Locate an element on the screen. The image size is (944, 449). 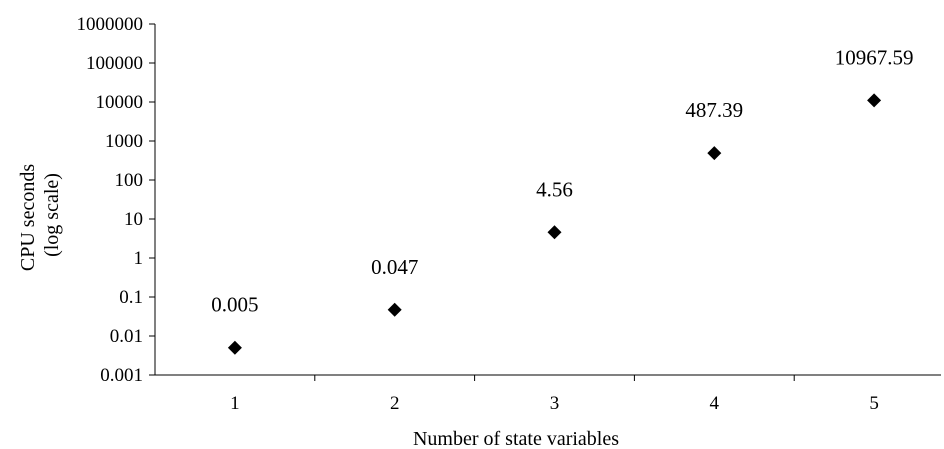
y-axis-title-line-2: (log scale) is located at coordinates (52, 215).